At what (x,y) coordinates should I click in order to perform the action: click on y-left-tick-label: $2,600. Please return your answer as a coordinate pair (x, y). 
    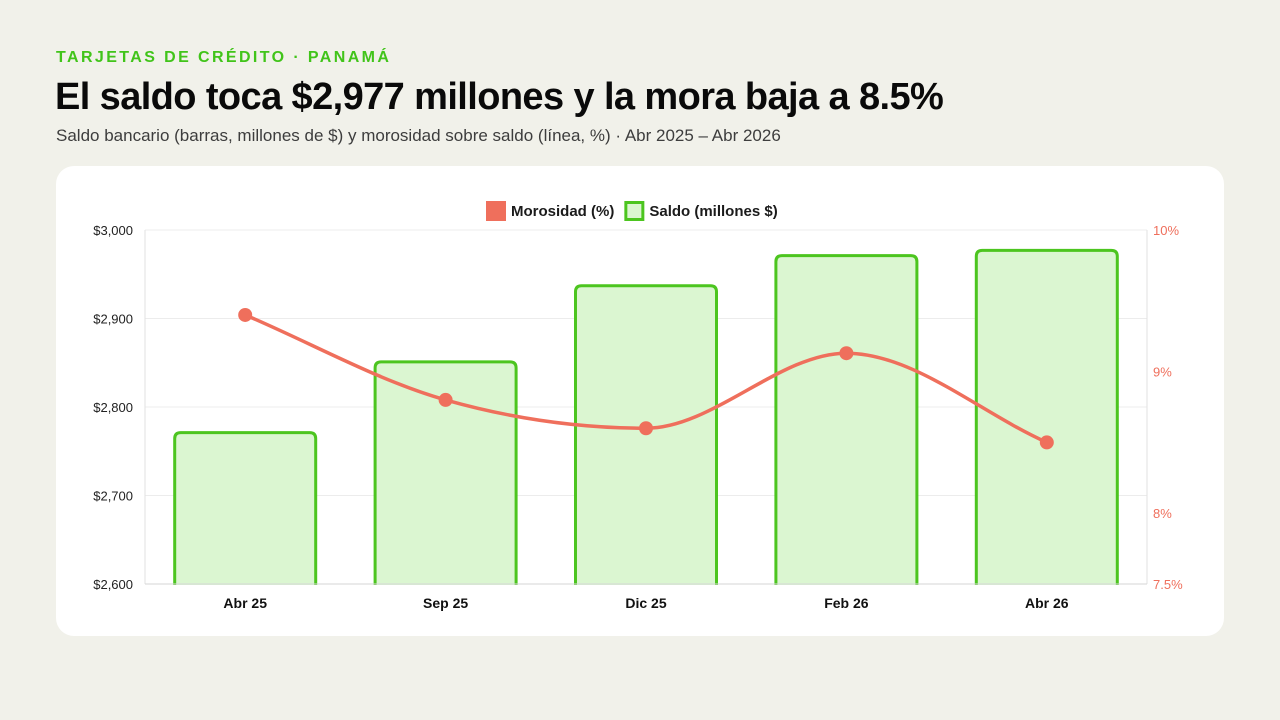
    Looking at the image, I should click on (113, 584).